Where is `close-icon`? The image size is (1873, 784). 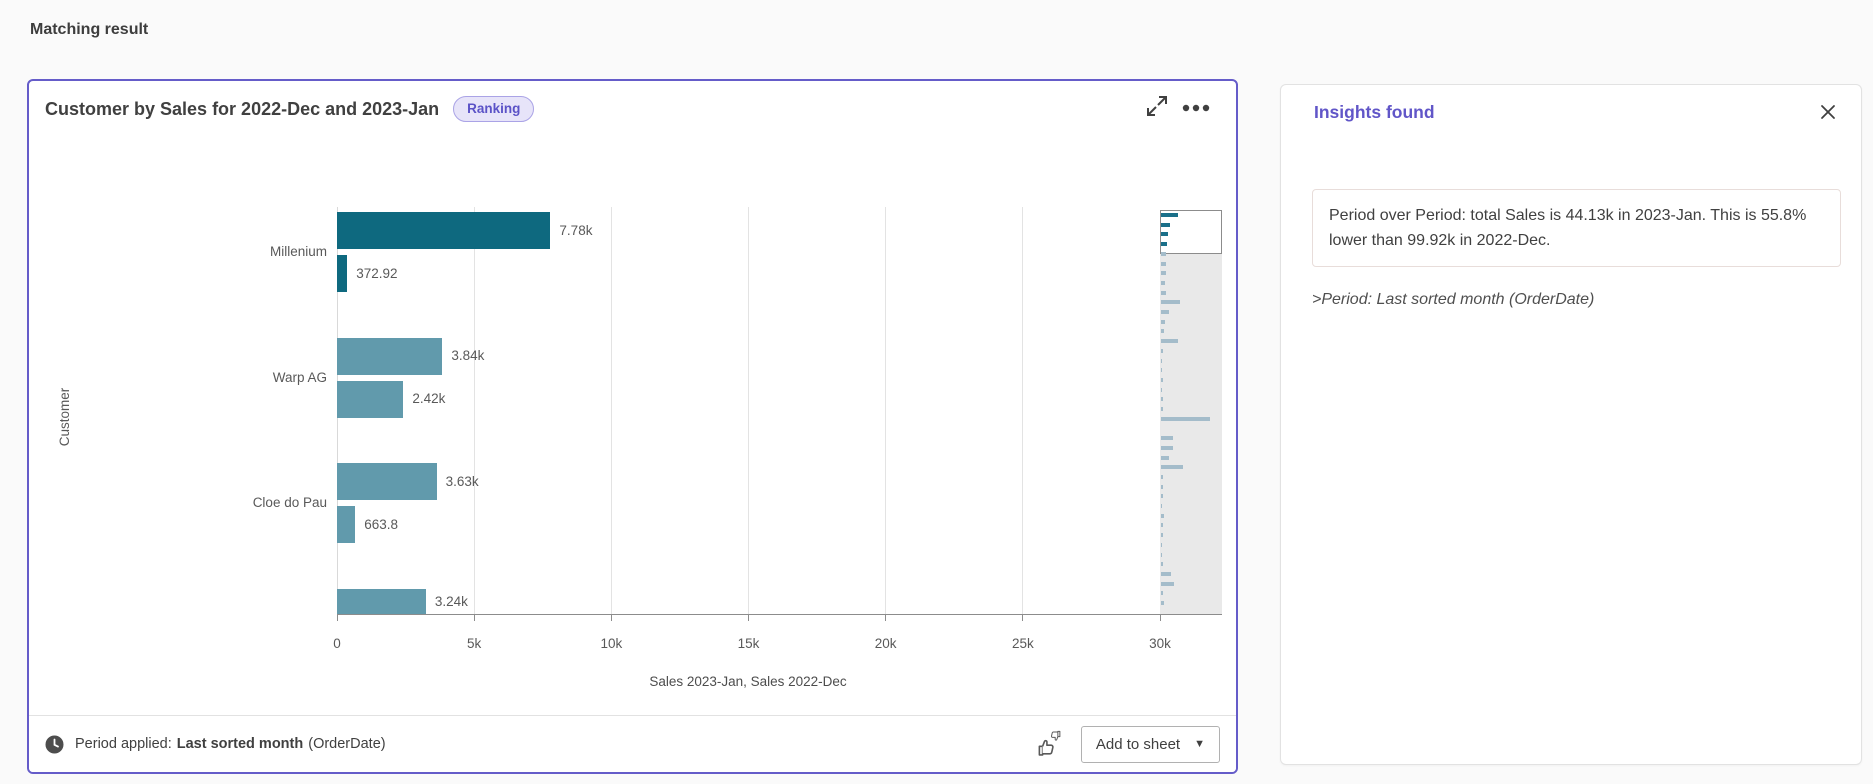 close-icon is located at coordinates (1828, 116).